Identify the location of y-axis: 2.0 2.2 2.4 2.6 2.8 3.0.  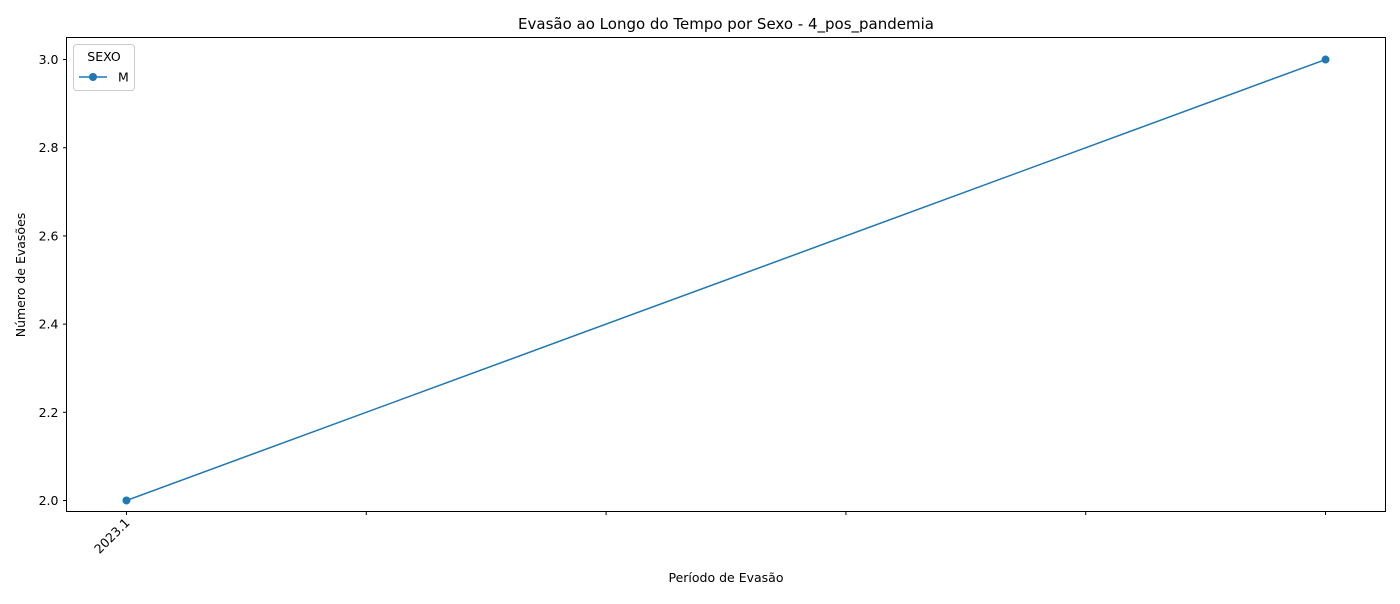
(53, 280).